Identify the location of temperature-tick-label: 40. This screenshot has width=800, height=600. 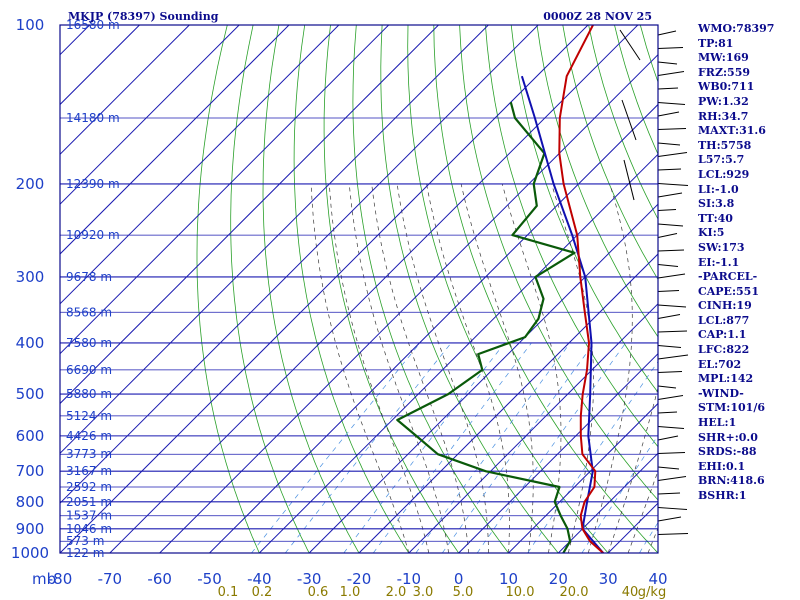
(657, 579).